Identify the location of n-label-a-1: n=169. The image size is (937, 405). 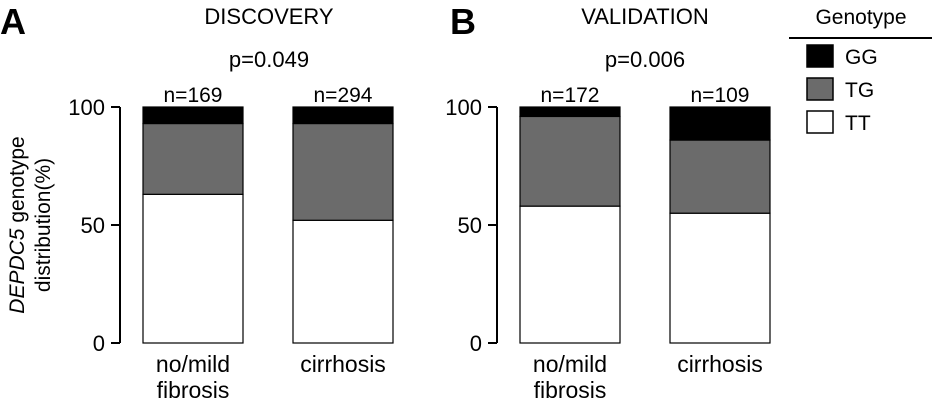
(193, 95).